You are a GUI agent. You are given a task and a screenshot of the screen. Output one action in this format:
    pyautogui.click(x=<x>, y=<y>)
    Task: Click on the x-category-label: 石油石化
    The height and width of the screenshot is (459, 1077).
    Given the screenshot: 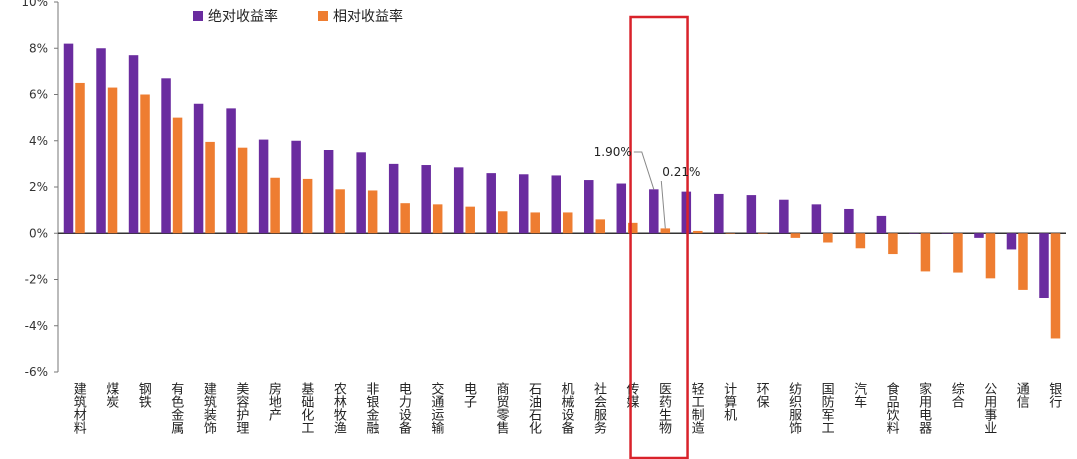 What is the action you would take?
    pyautogui.click(x=534, y=408)
    